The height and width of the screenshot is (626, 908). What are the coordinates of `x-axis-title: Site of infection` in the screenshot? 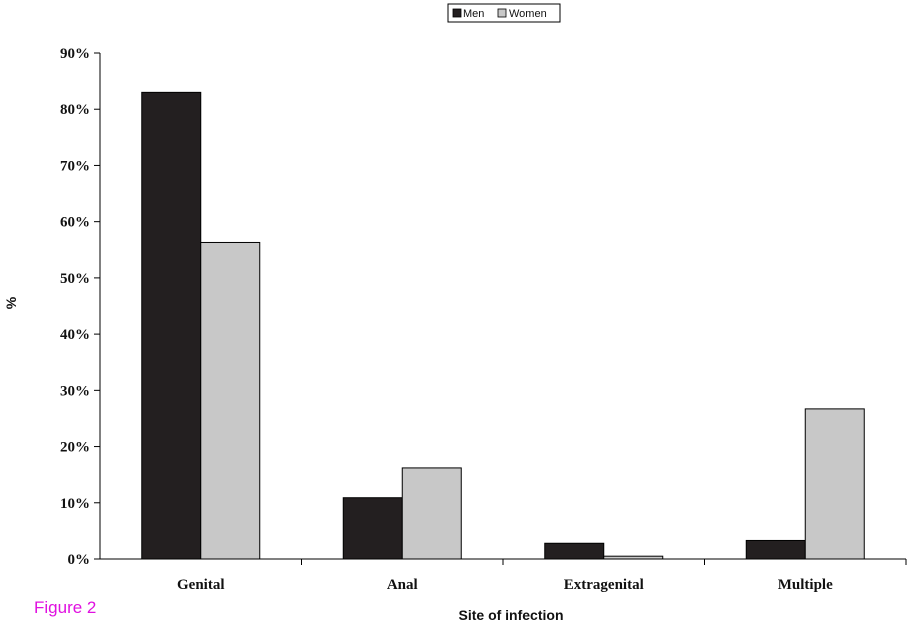 It's located at (511, 615).